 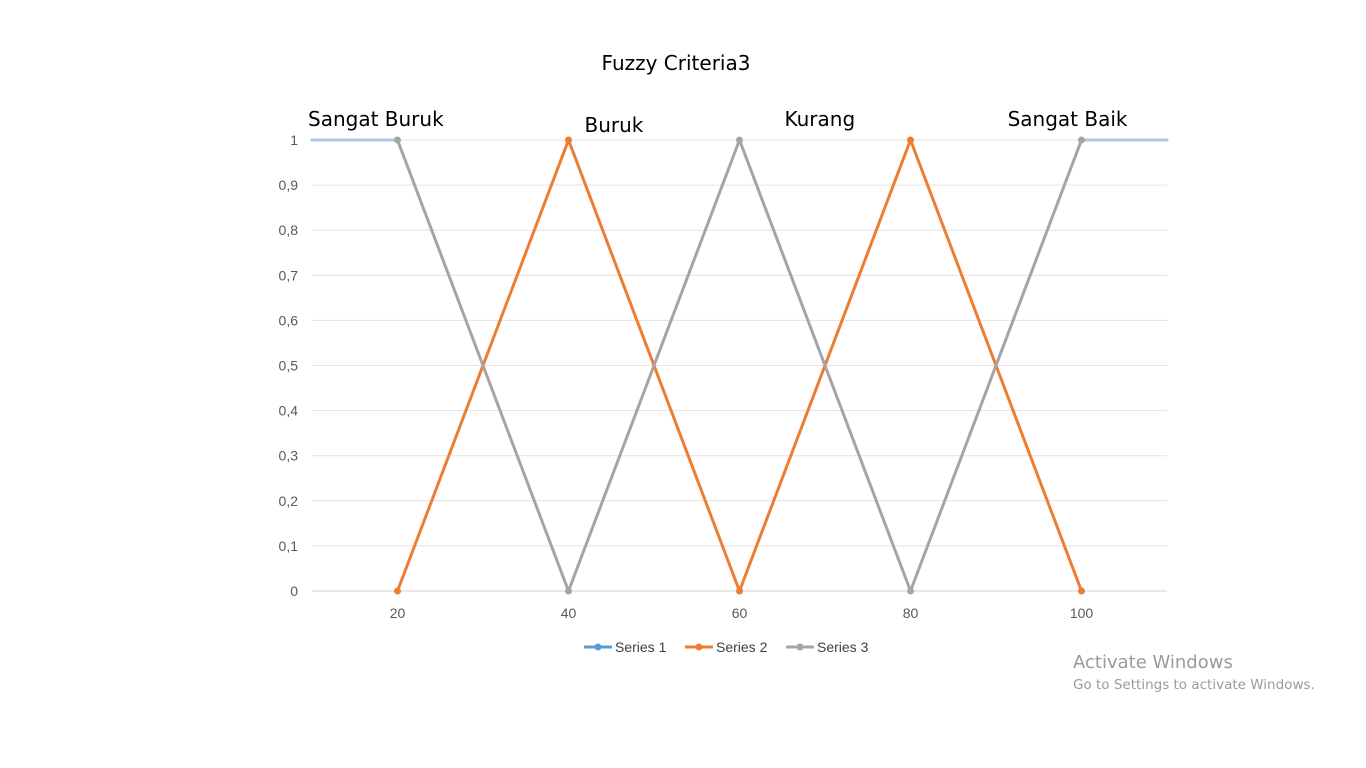 What do you see at coordinates (398, 613) in the screenshot?
I see `x-tick-label-0: 20` at bounding box center [398, 613].